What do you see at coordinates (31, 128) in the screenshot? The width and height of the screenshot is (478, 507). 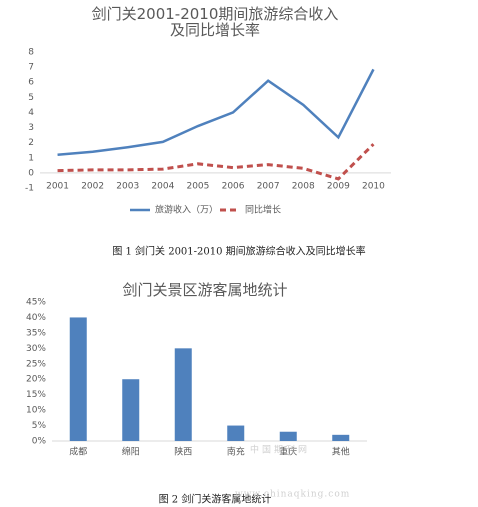 I see `y-tick-label: 3` at bounding box center [31, 128].